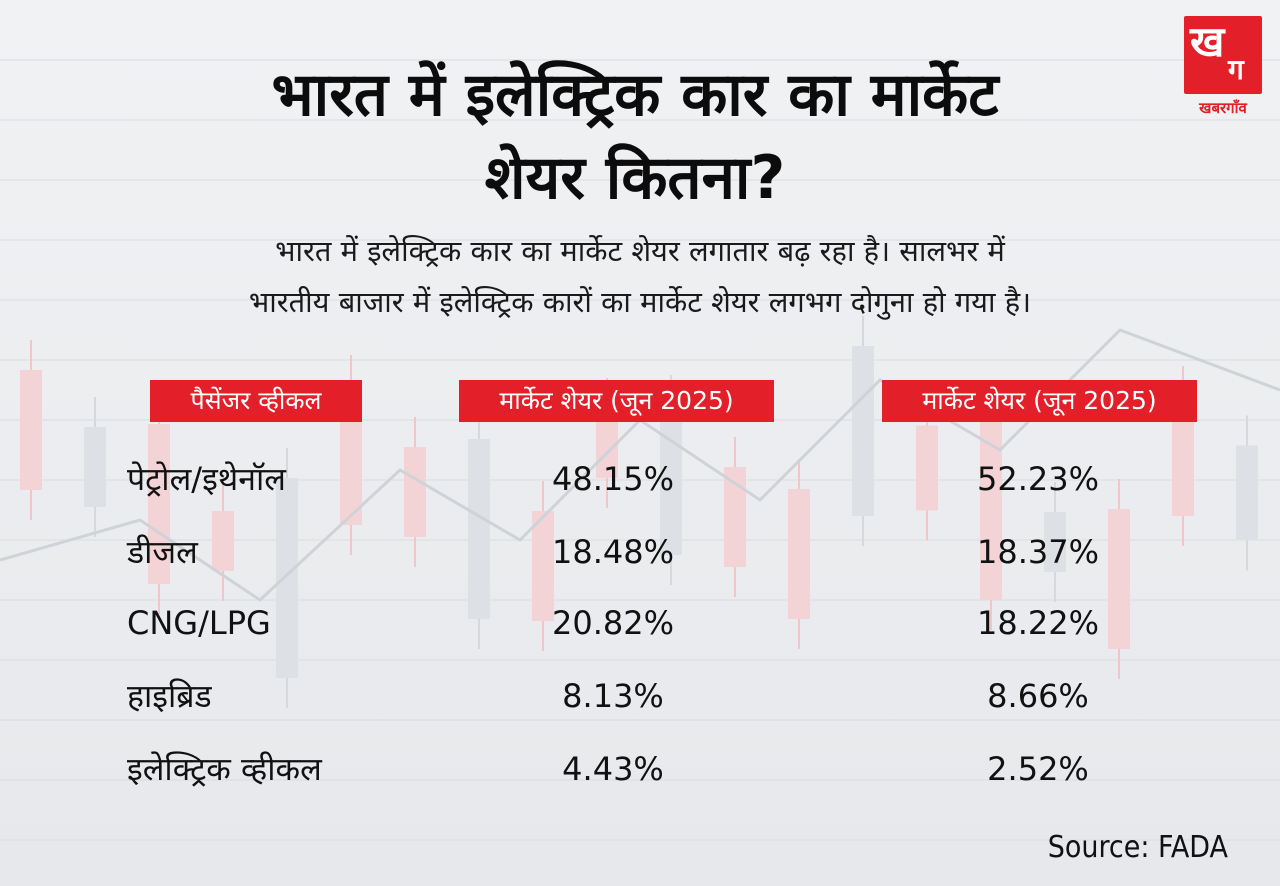 The image size is (1280, 886). Describe the element at coordinates (613, 696) in the screenshot. I see `row-value-col-1: 8.13%` at that location.